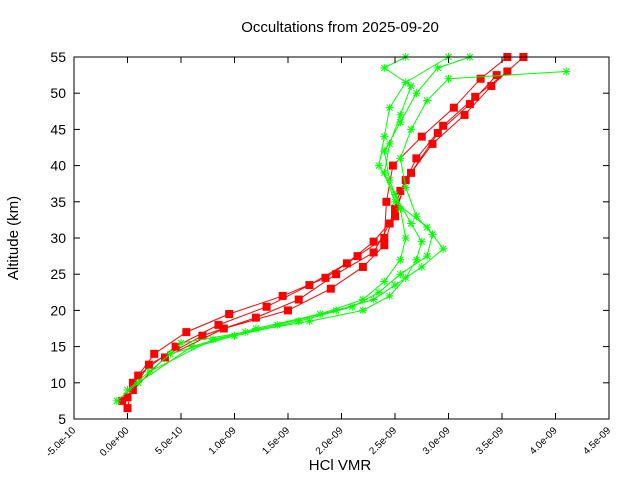  What do you see at coordinates (58, 383) in the screenshot?
I see `y-tick-label: 10` at bounding box center [58, 383].